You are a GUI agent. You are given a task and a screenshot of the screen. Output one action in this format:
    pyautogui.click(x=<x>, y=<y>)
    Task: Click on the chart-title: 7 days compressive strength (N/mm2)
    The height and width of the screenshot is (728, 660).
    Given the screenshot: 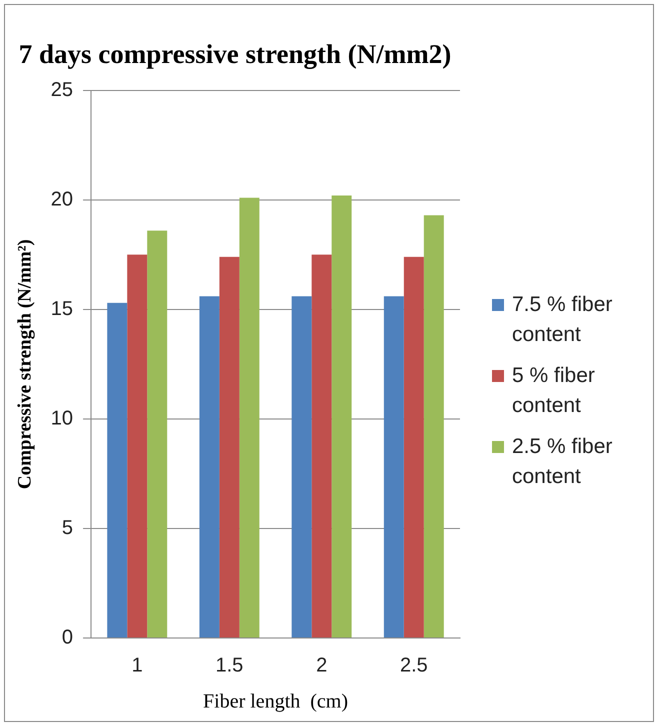 What is the action you would take?
    pyautogui.click(x=235, y=54)
    